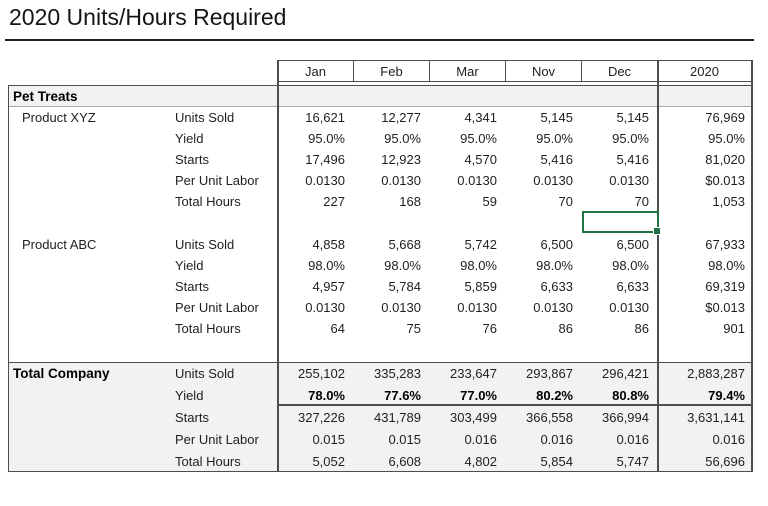 The width and height of the screenshot is (768, 506). Describe the element at coordinates (402, 395) in the screenshot. I see `cell-feb: 77.6%` at that location.